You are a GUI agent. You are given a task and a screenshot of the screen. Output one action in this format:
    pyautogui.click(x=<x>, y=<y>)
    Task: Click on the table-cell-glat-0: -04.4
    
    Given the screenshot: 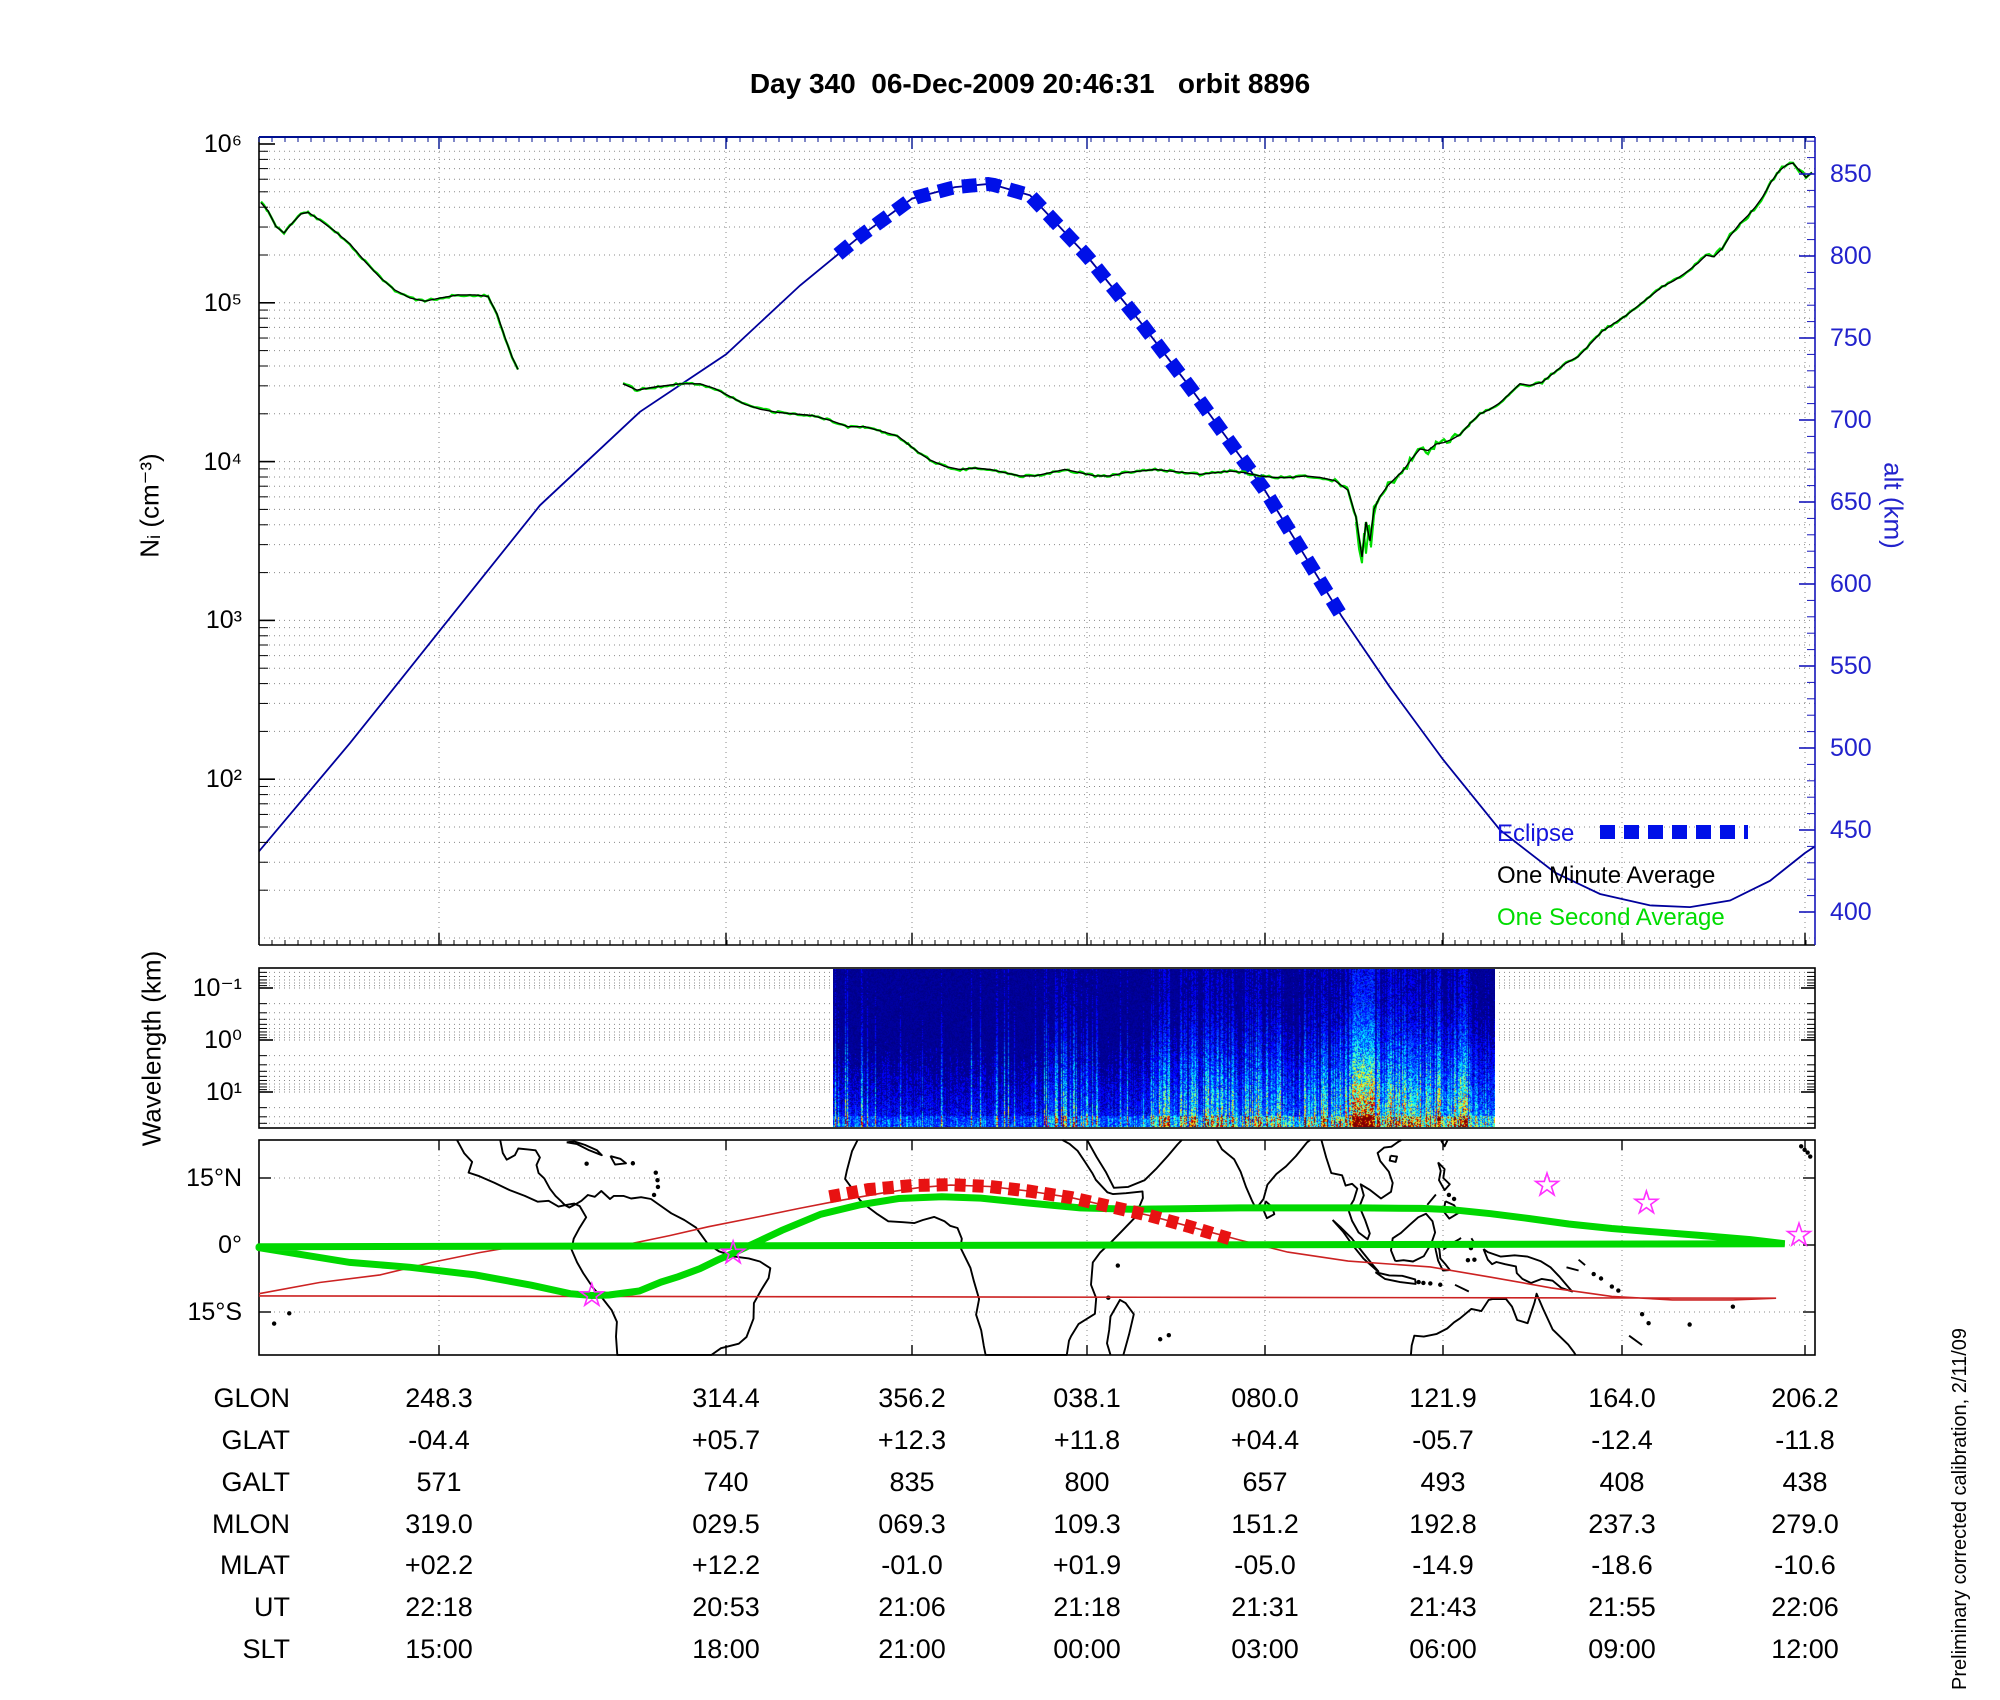 What is the action you would take?
    pyautogui.click(x=439, y=1440)
    